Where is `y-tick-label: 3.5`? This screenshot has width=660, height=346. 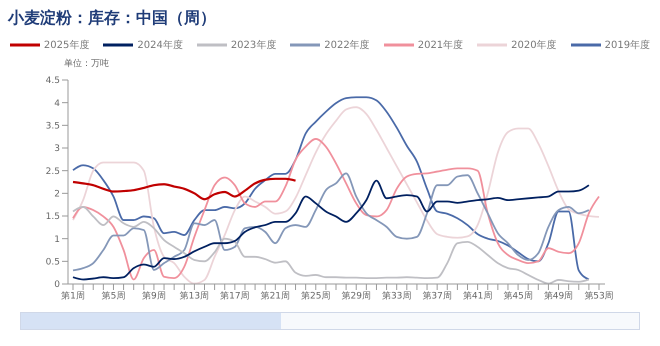
y-tick-label: 3.5 is located at coordinates (53, 127).